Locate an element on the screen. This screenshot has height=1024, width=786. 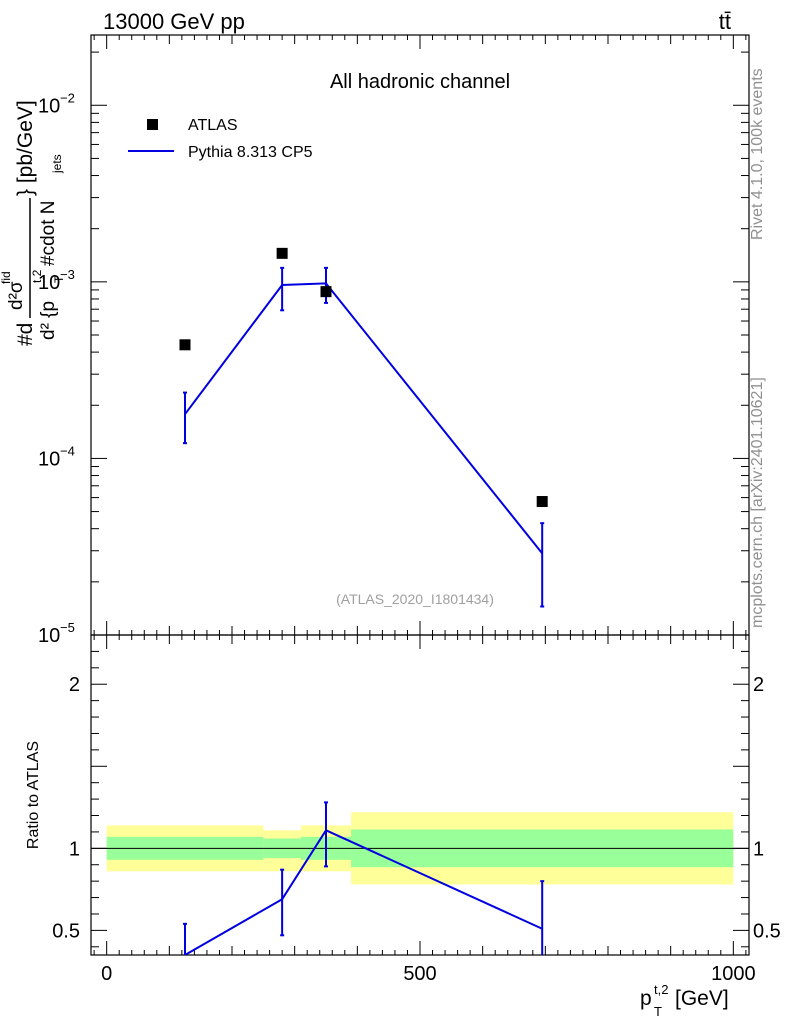
ratio-series-group is located at coordinates (364, 878).